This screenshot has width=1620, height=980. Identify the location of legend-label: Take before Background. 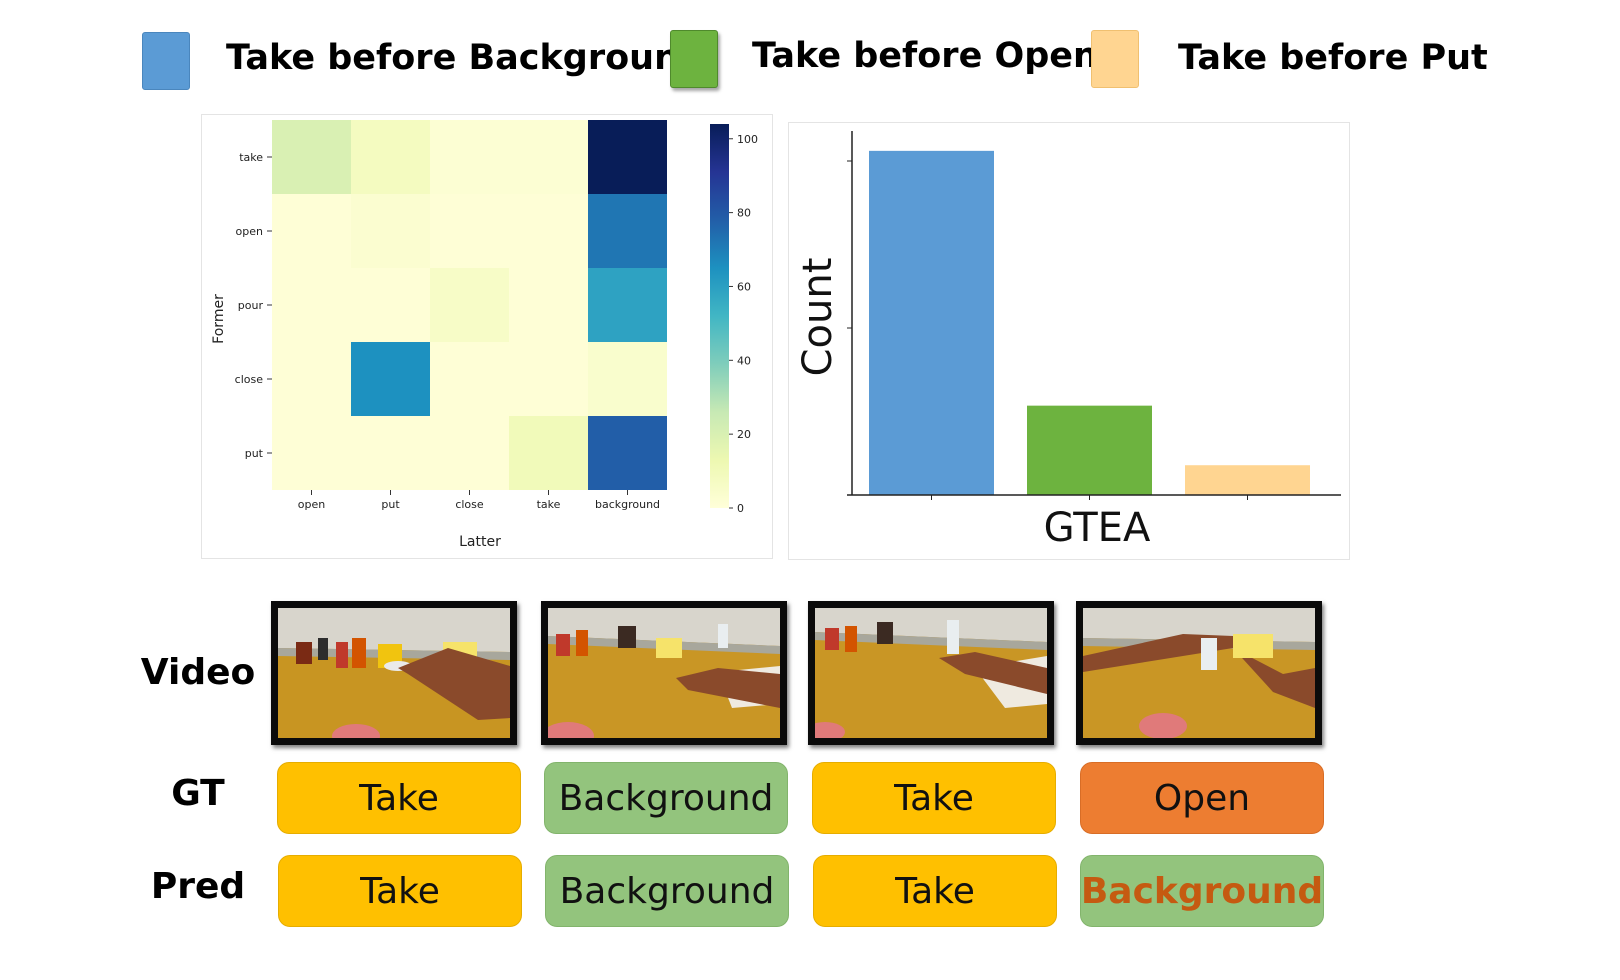
(465, 58).